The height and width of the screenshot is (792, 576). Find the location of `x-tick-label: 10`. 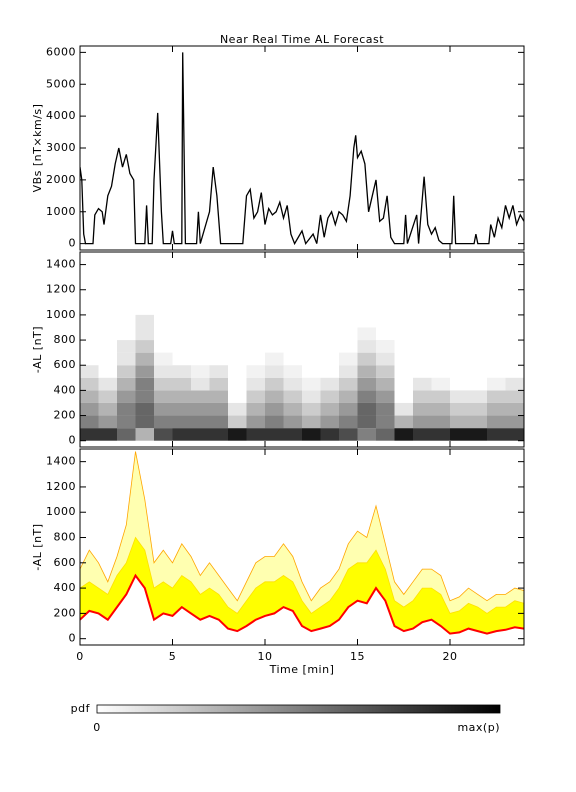

x-tick-label: 10 is located at coordinates (265, 656).